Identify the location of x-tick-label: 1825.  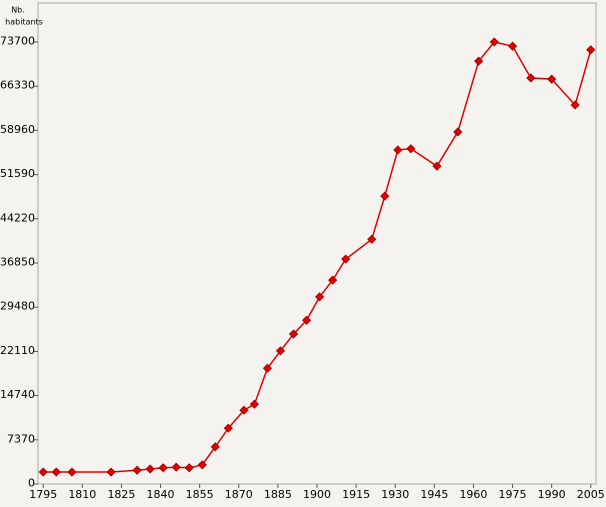
(121, 494).